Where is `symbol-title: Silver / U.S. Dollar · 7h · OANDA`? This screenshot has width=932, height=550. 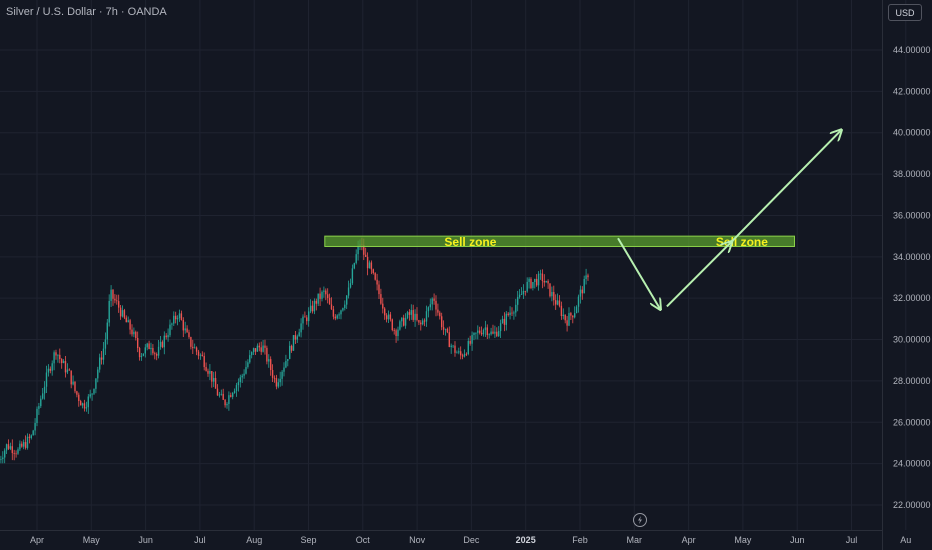
symbol-title: Silver / U.S. Dollar · 7h · OANDA is located at coordinates (86, 12).